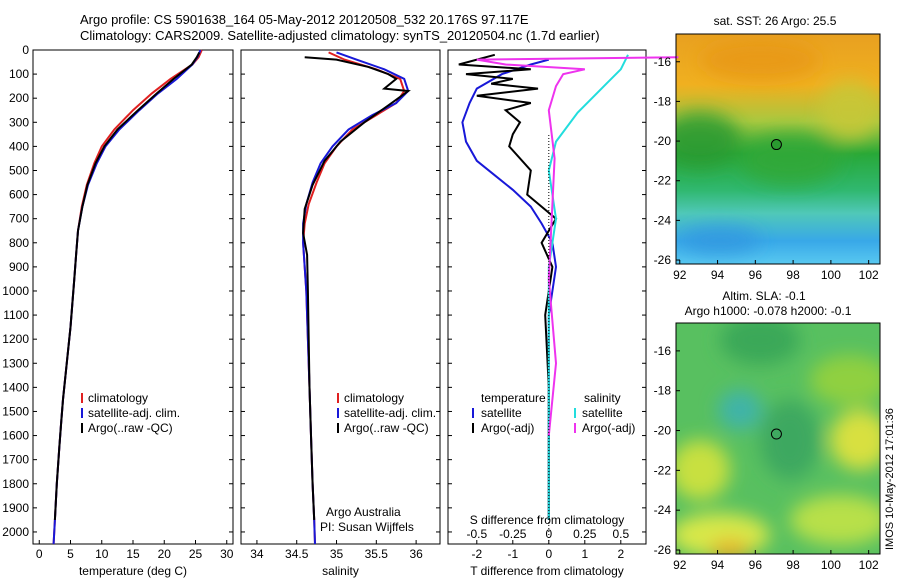  Describe the element at coordinates (70, 554) in the screenshot. I see `xtick-label: 5` at that location.